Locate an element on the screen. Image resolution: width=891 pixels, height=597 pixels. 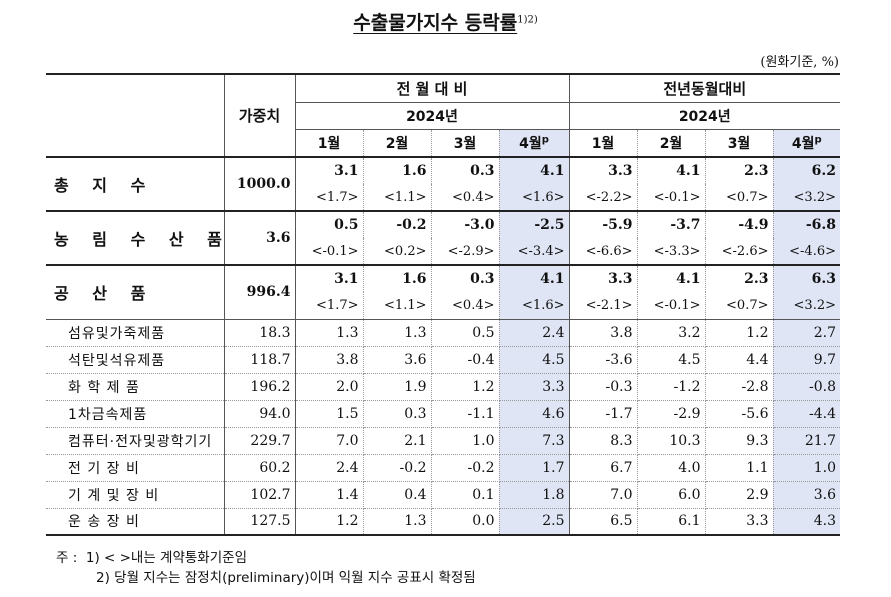
header-row-1: 가중치 전 월 대 비 전년동월대비 is located at coordinates (443, 115).